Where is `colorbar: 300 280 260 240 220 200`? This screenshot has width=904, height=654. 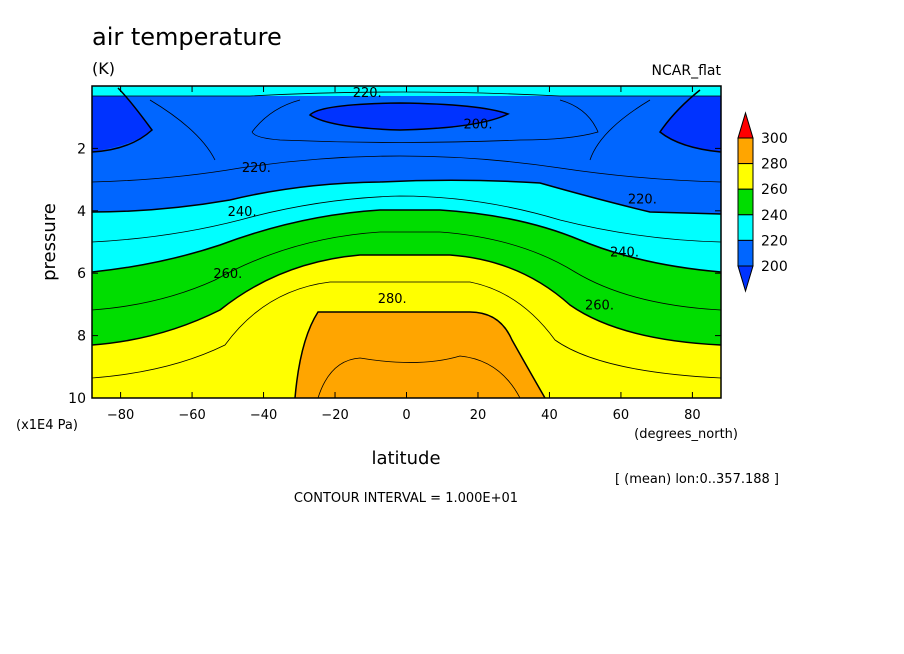 colorbar: 300 280 260 240 220 200 is located at coordinates (762, 202).